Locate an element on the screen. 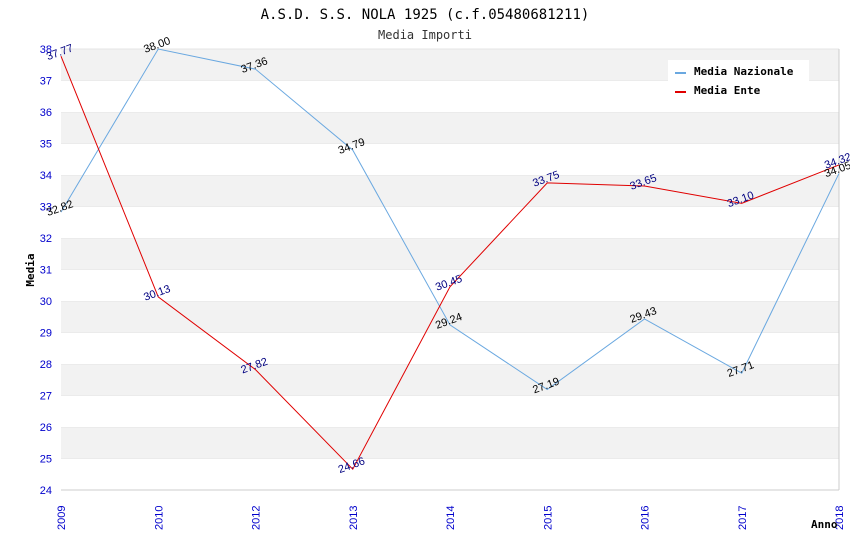 The height and width of the screenshot is (550, 850). y-tick-label: 38 is located at coordinates (46, 50).